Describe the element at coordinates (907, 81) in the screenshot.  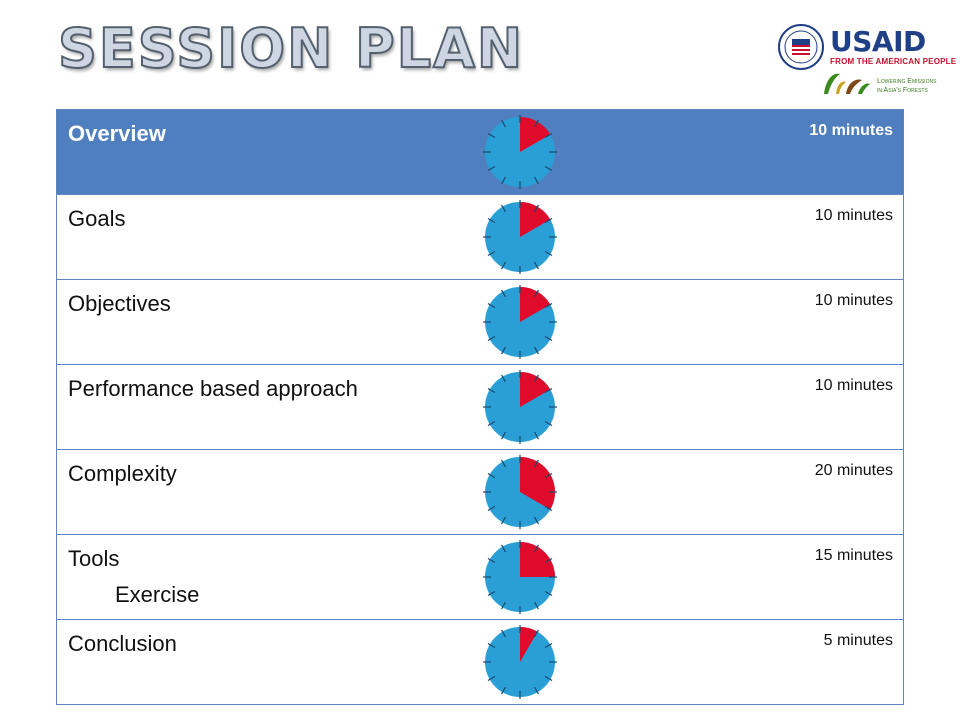
I see `leaf-tagline-line1: Lowering Emissions` at that location.